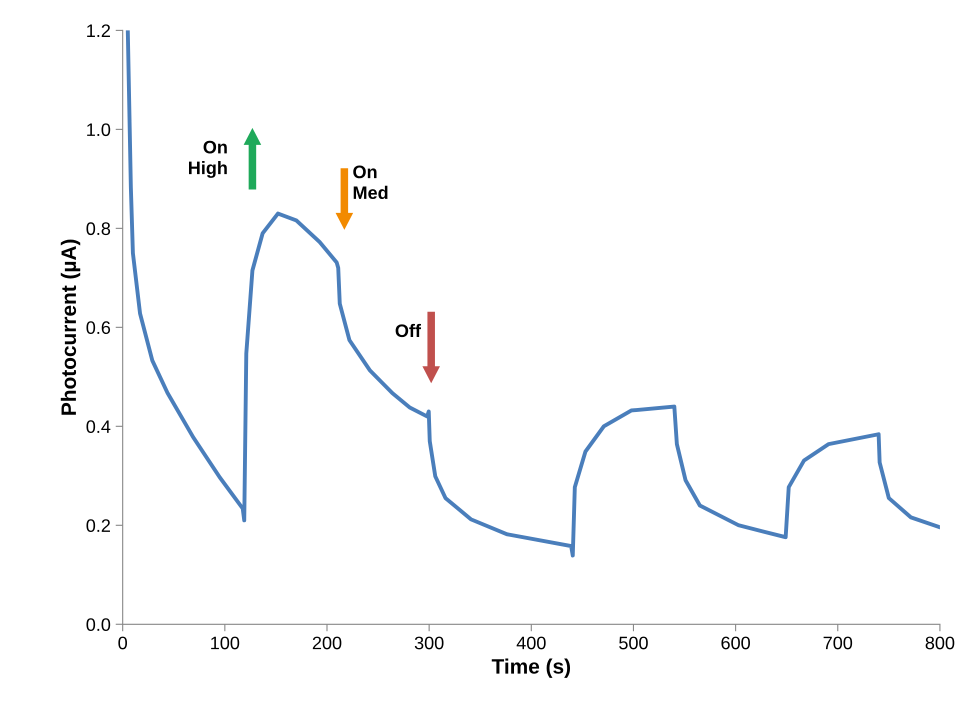 Image resolution: width=966 pixels, height=707 pixels. I want to click on x-tick-label: 200, so click(327, 643).